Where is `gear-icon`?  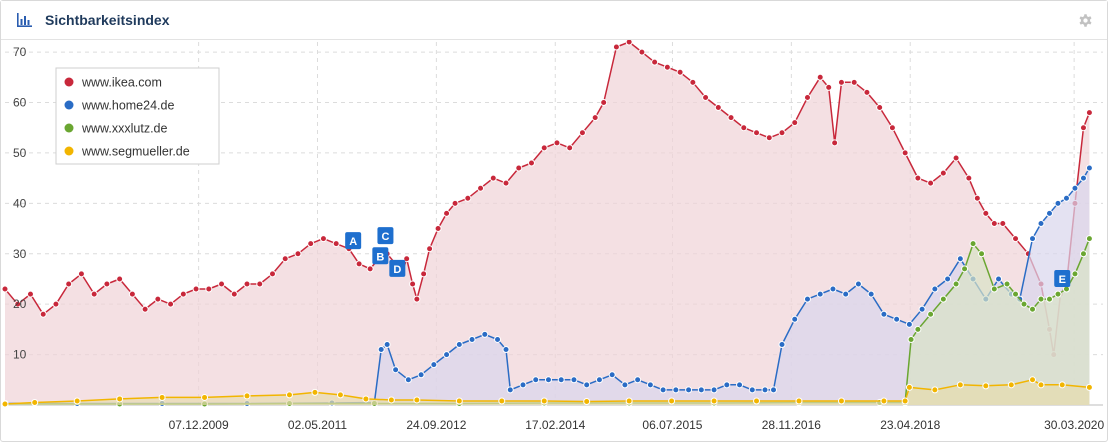
gear-icon is located at coordinates (1085, 20).